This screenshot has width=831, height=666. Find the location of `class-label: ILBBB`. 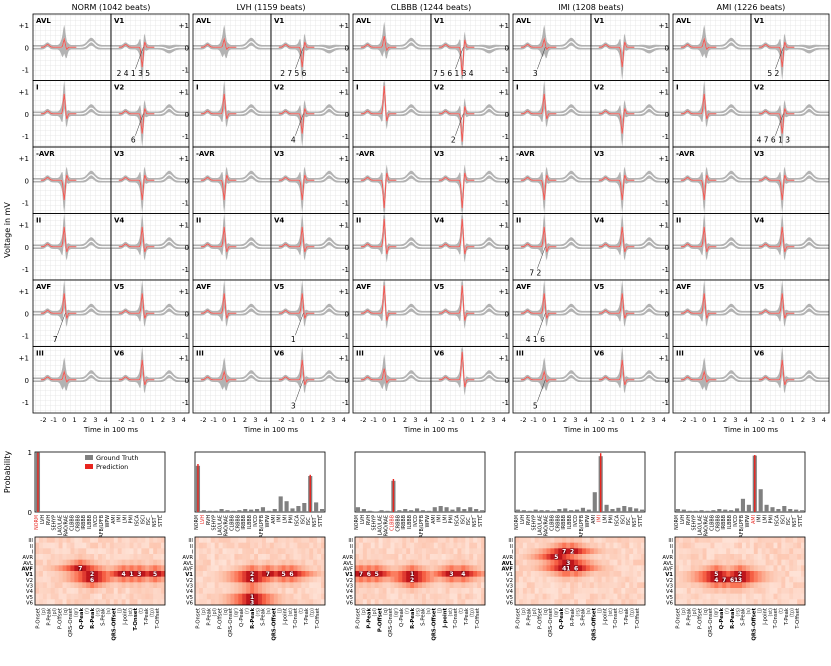

class-label: ILBBB is located at coordinates (90, 522).